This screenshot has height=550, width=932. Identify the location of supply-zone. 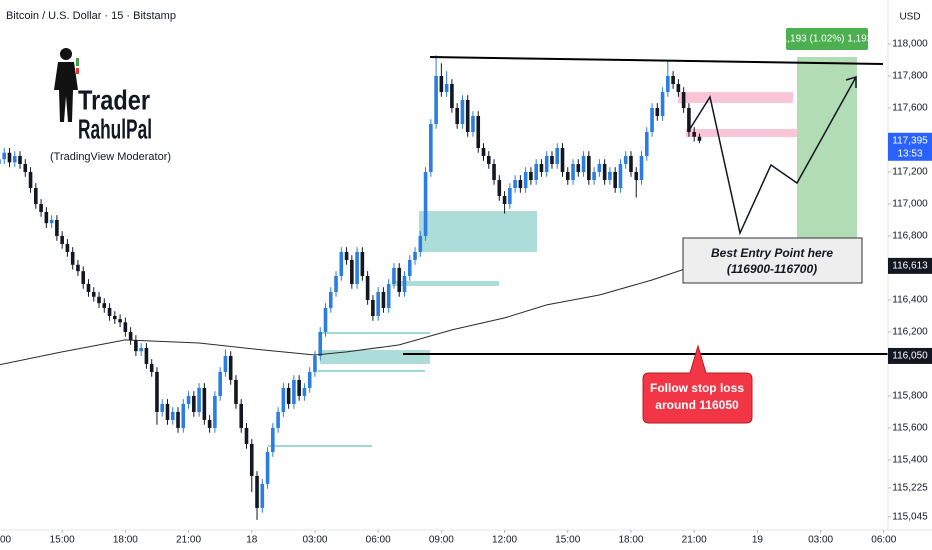
(741, 133).